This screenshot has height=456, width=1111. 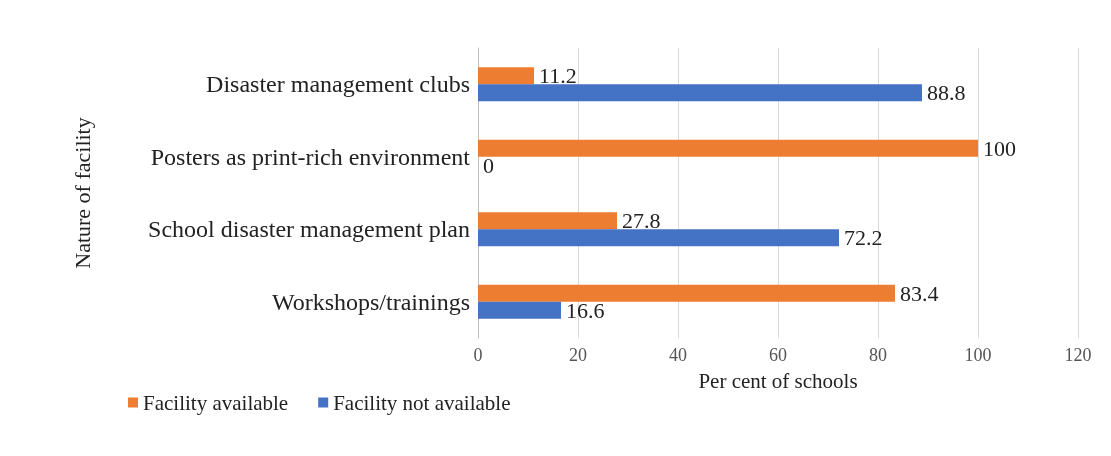 I want to click on x-tick-label: 120, so click(x=1078, y=355).